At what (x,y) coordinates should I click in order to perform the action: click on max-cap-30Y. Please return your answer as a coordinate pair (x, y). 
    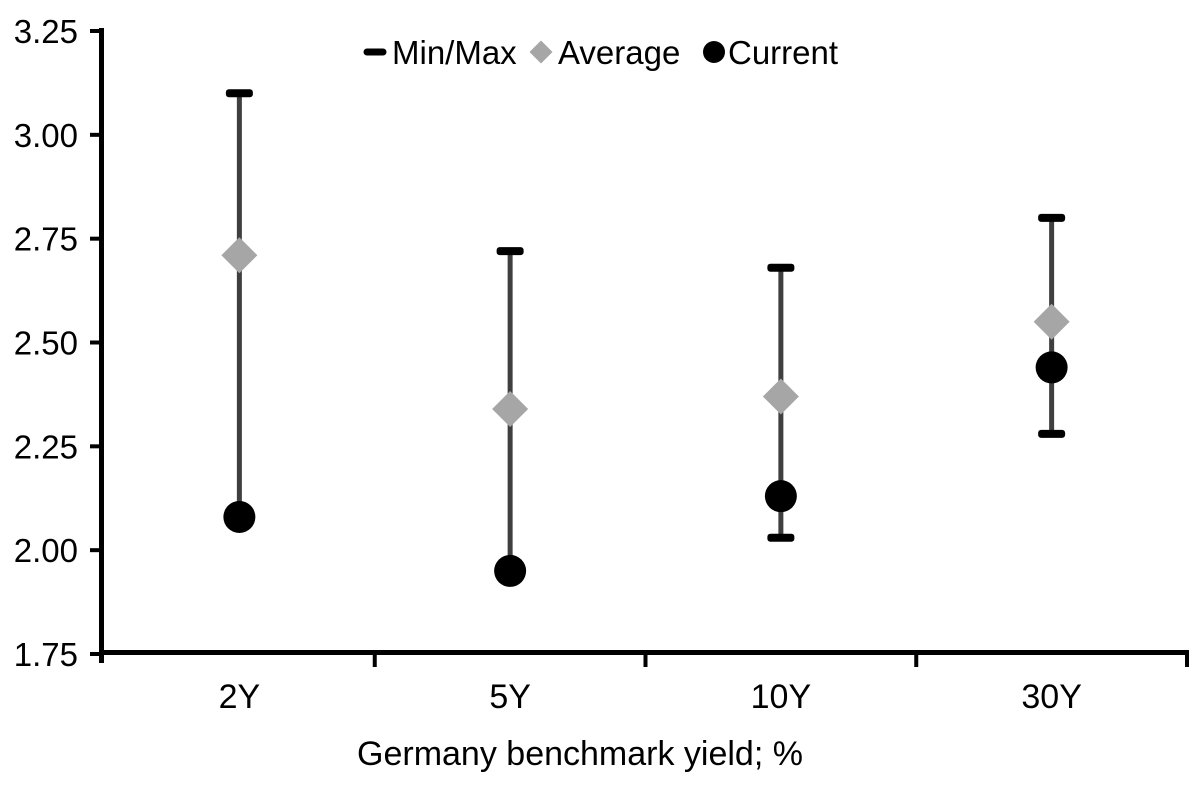
    Looking at the image, I should click on (1052, 217).